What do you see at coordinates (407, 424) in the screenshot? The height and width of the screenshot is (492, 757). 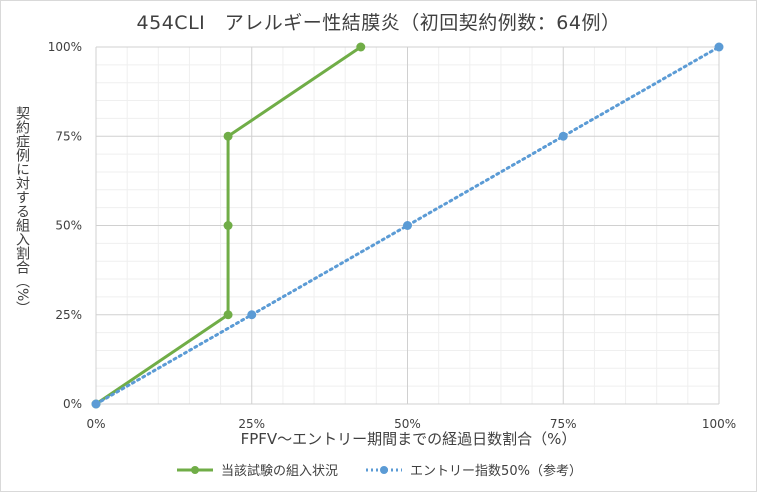 I see `x-tick-label: 50%` at bounding box center [407, 424].